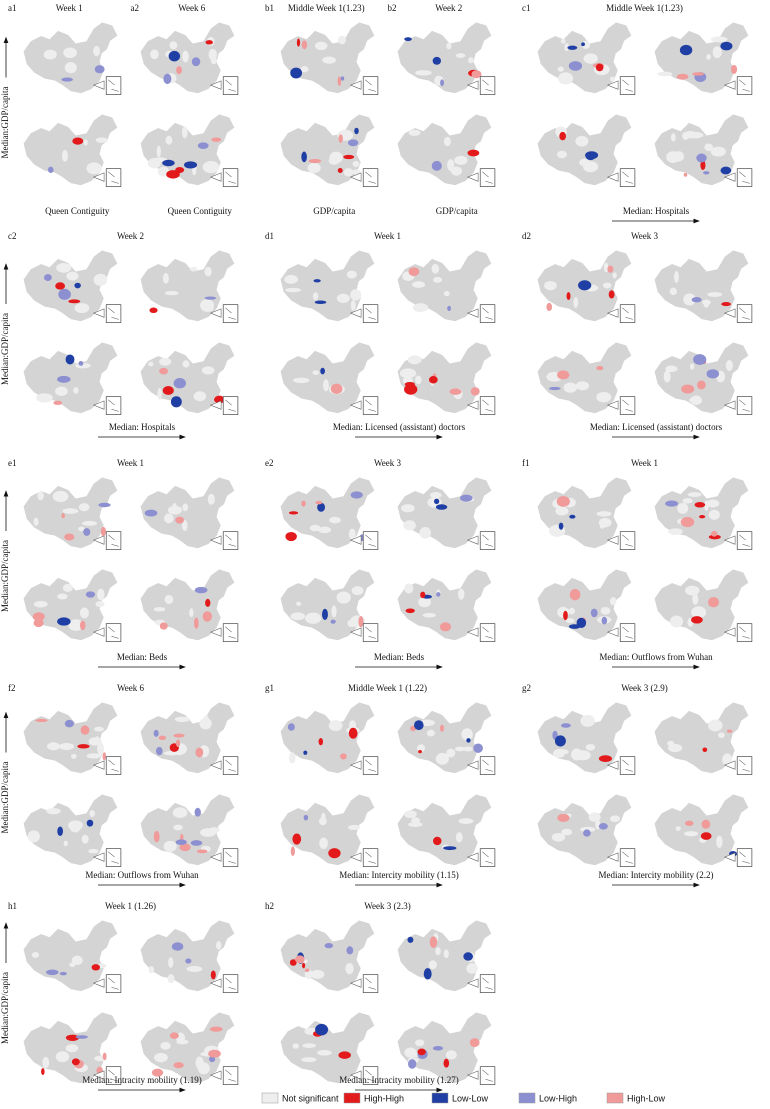 This screenshot has width=770, height=1109. Describe the element at coordinates (701, 829) in the screenshot. I see `map-outline` at that location.